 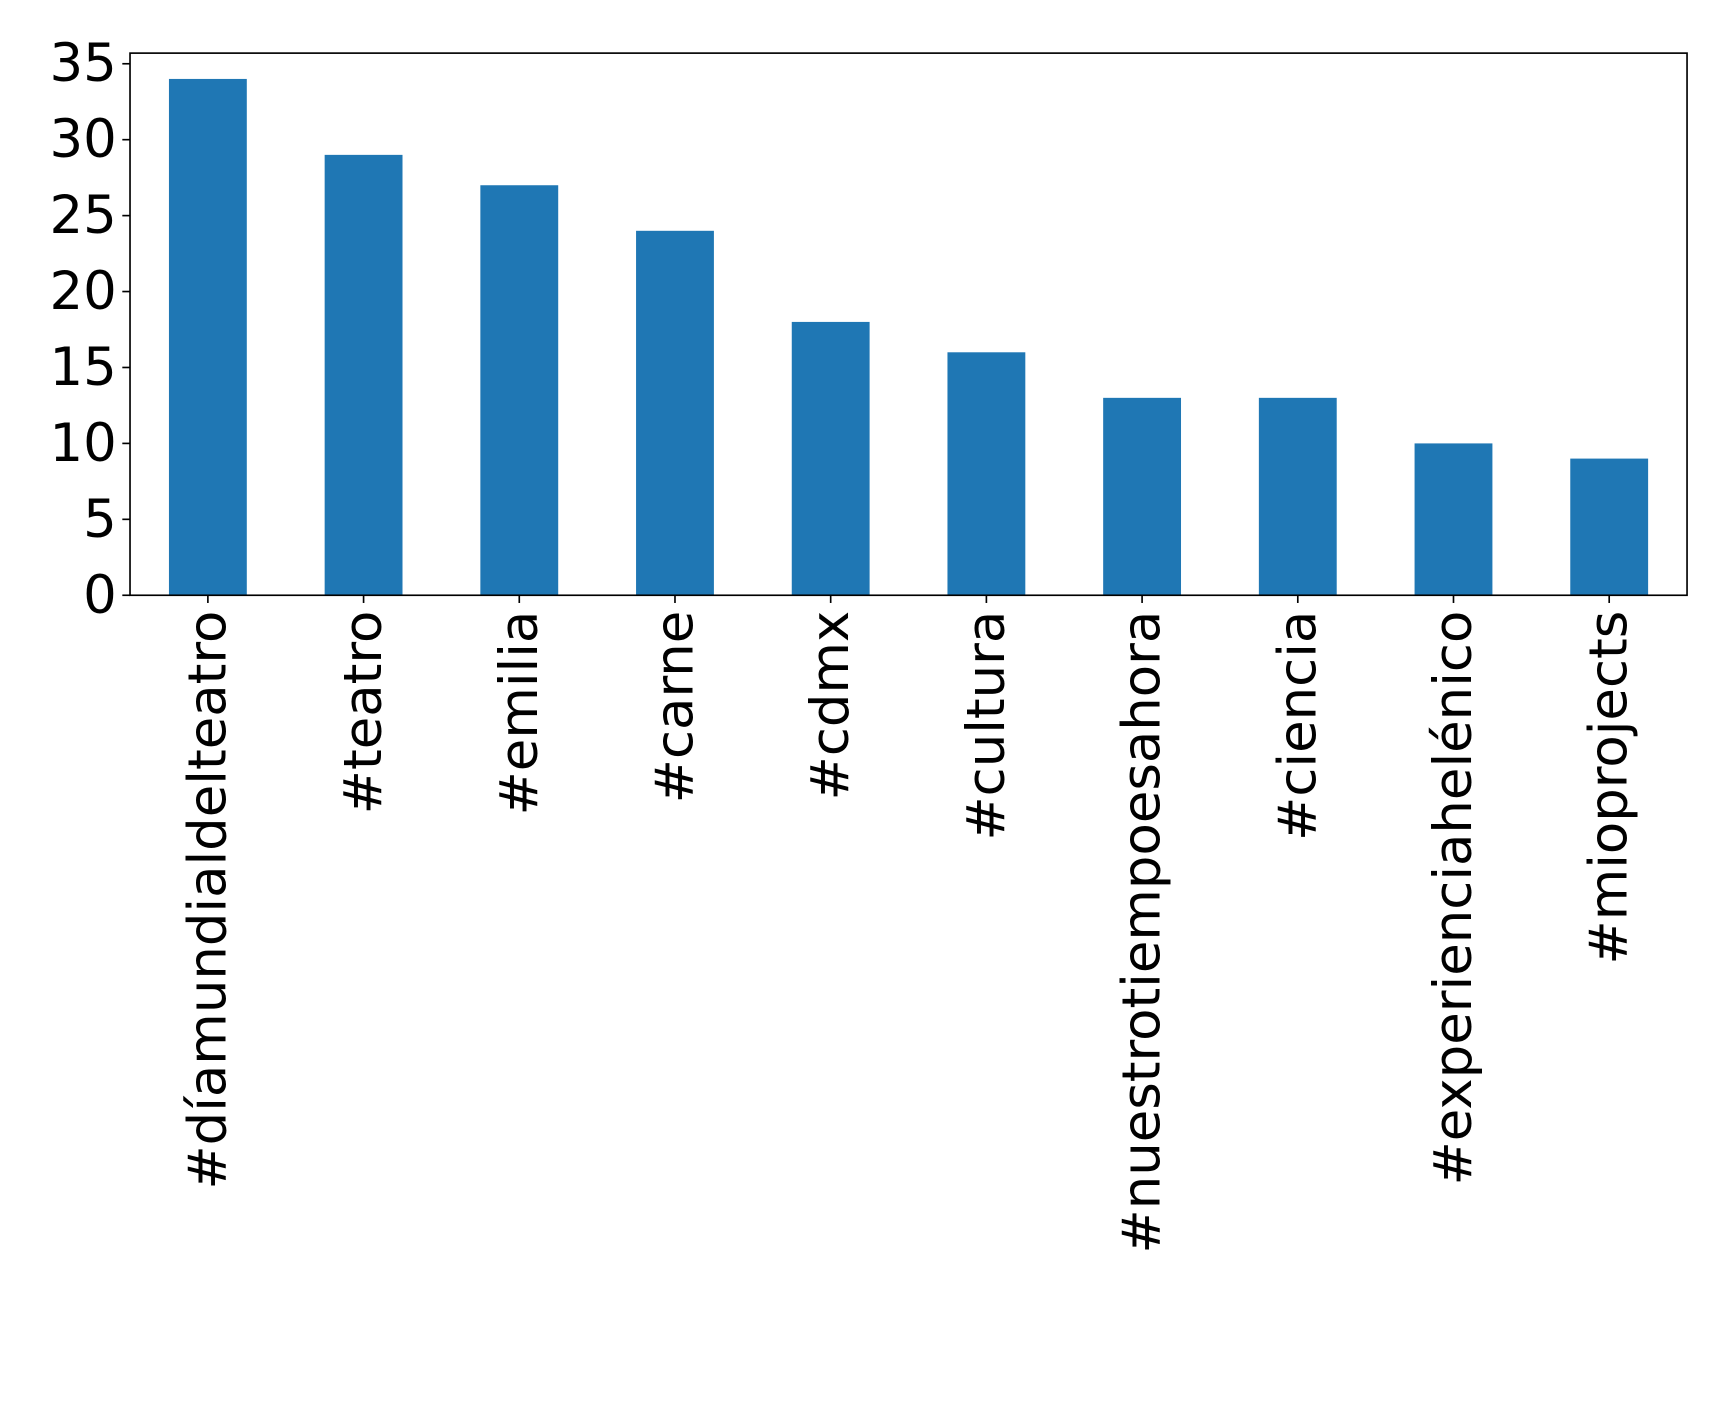 What do you see at coordinates (100, 595) in the screenshot?
I see `y-tick-label: 0` at bounding box center [100, 595].